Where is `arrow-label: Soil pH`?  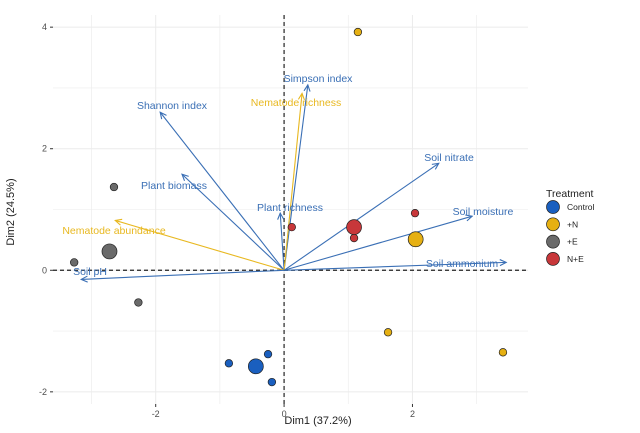 arrow-label: Soil pH is located at coordinates (90, 272).